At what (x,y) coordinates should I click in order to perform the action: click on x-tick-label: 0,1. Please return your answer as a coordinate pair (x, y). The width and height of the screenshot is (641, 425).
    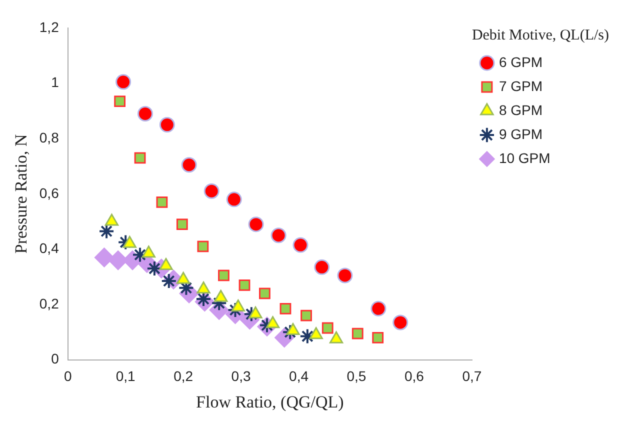
    Looking at the image, I should click on (126, 376).